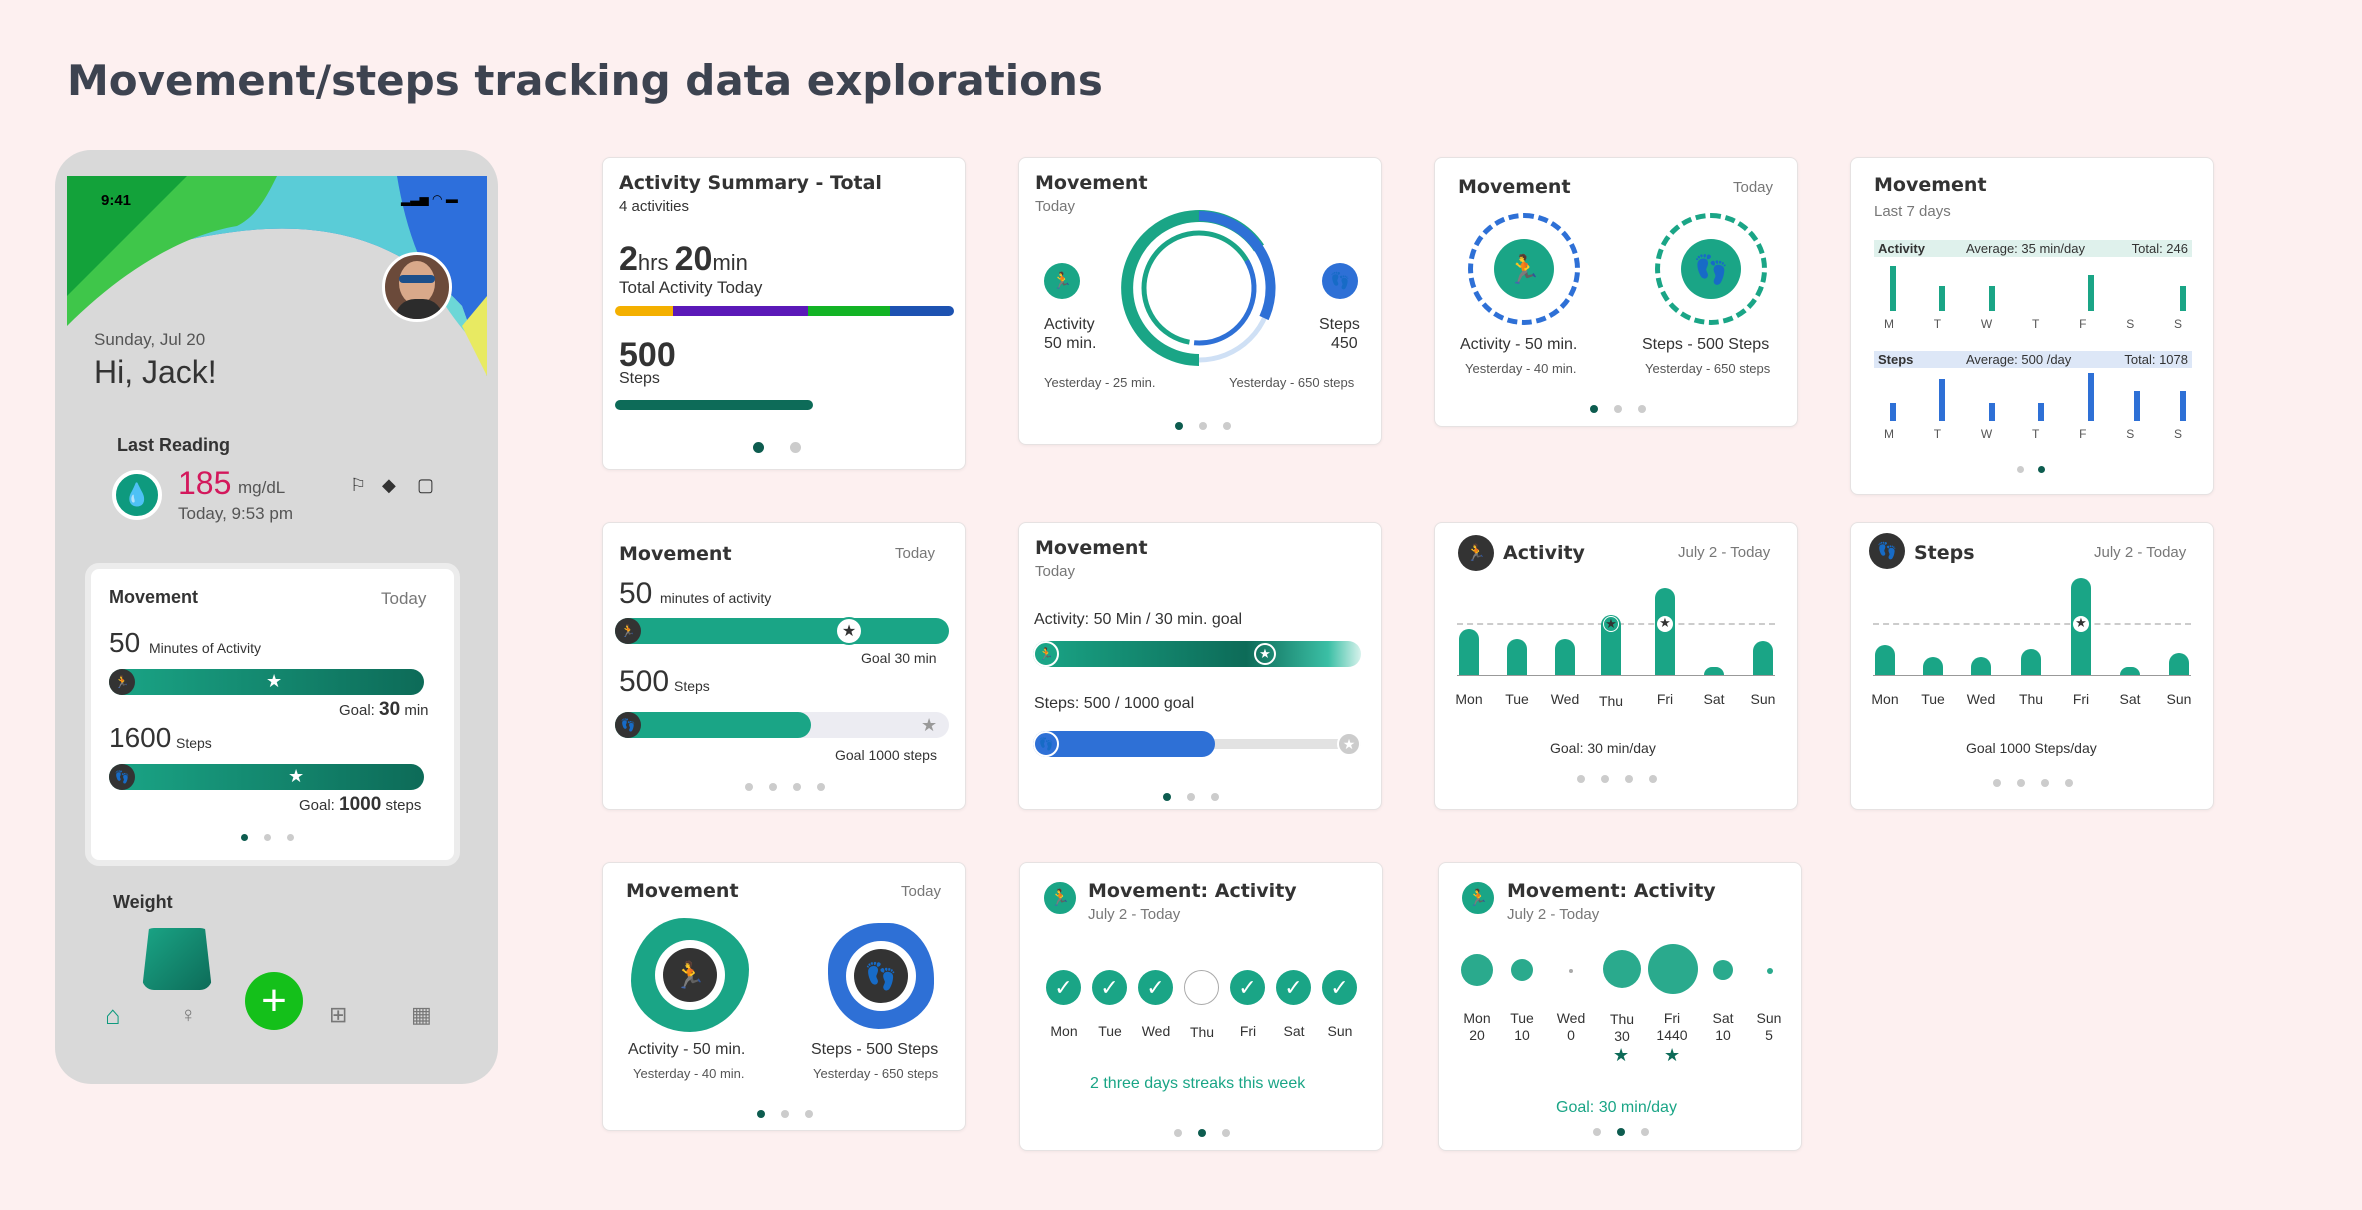 This screenshot has height=1210, width=2362. What do you see at coordinates (421, 1014) in the screenshot?
I see `nav-calendar-icon: ▦` at bounding box center [421, 1014].